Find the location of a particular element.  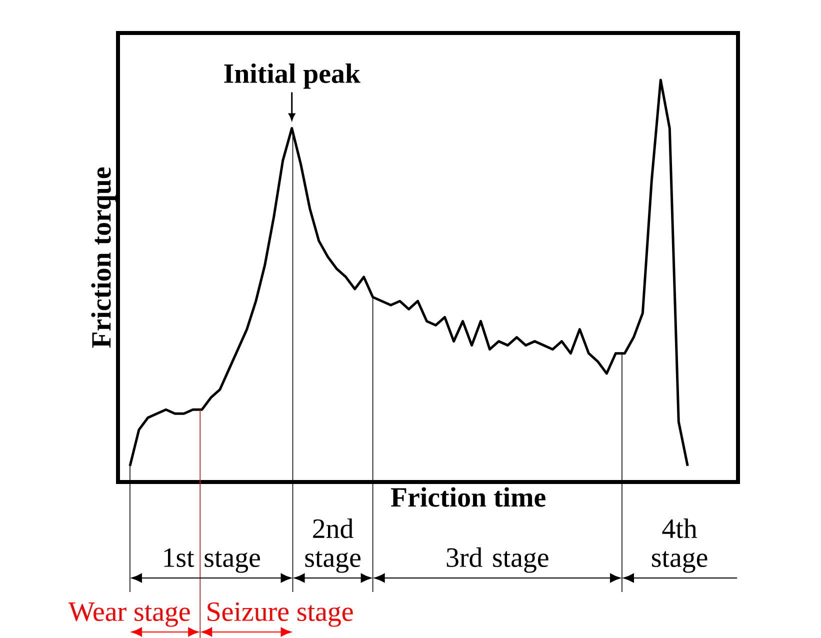

text: Wear stage is located at coordinates (129, 614).